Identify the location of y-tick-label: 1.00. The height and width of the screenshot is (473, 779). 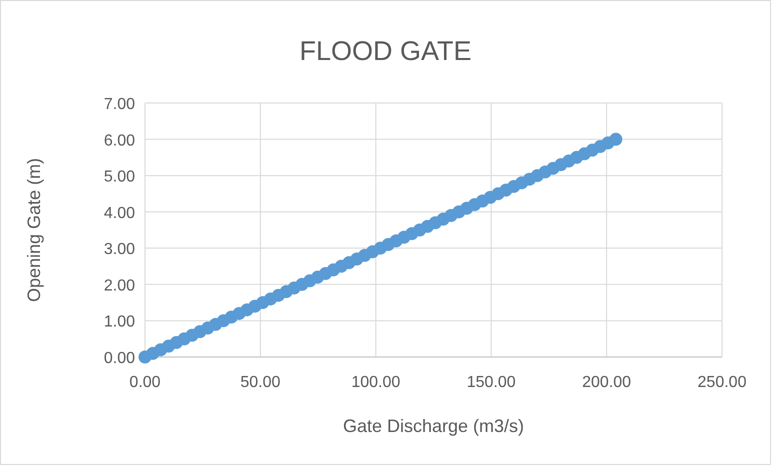
(120, 322).